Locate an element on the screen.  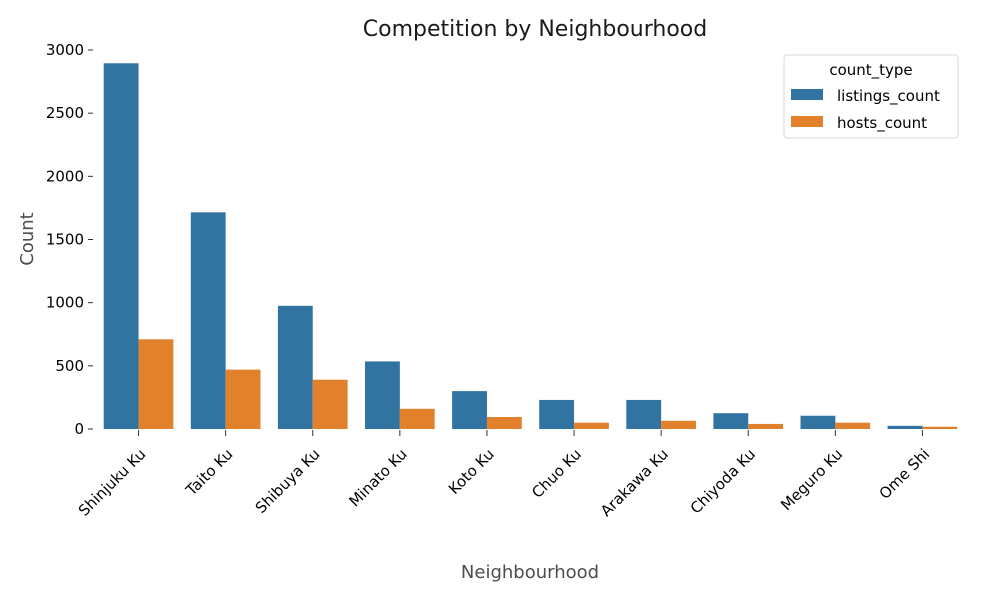
x-tick-label: Taito Ku is located at coordinates (209, 472).